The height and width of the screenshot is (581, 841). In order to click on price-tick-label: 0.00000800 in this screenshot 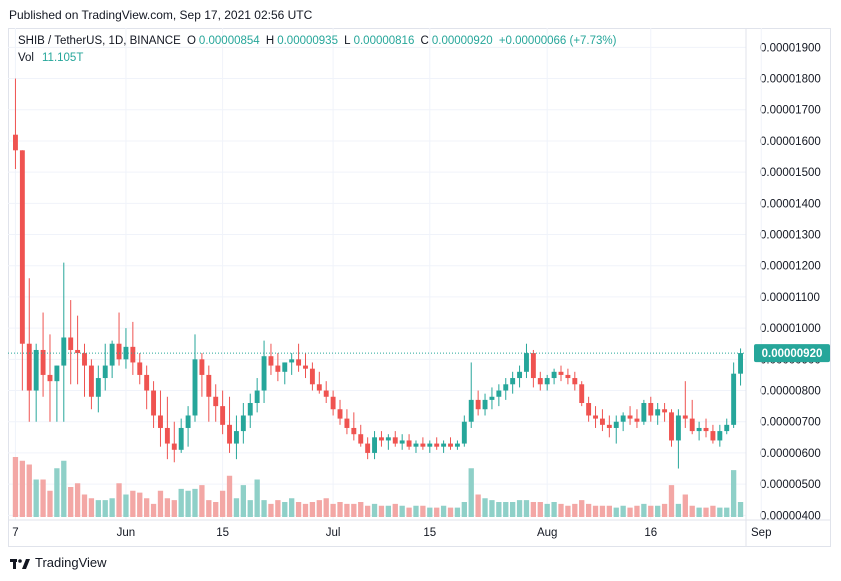, I will do `click(790, 392)`.